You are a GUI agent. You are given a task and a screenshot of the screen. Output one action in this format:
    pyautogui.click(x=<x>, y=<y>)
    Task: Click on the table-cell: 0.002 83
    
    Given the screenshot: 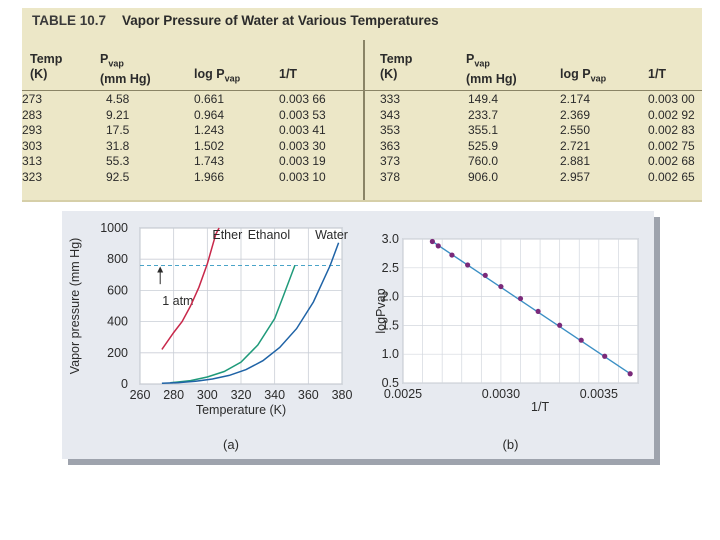 What is the action you would take?
    pyautogui.click(x=671, y=130)
    